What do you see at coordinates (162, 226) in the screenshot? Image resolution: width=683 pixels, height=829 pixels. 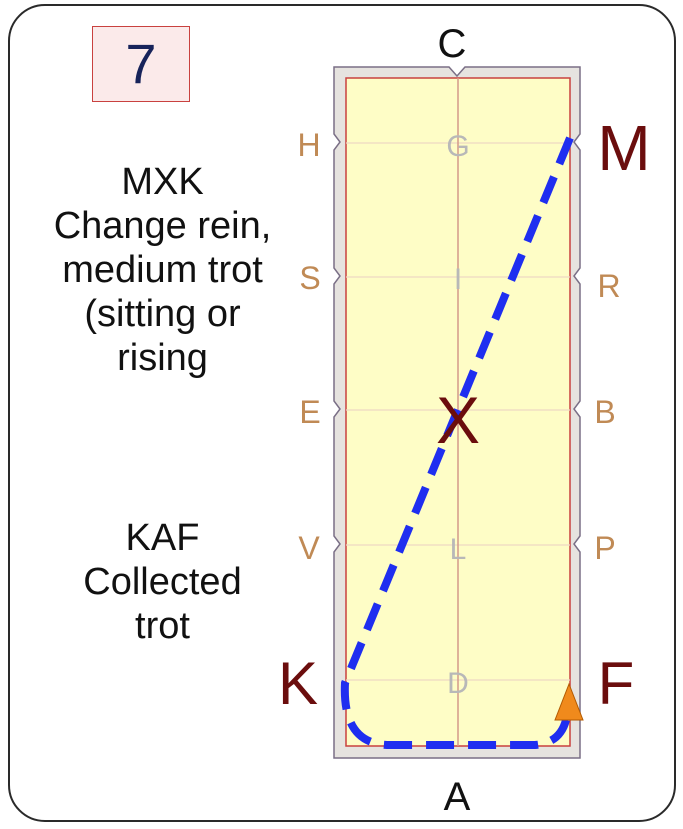 I see `instruction-line: Change rein,` at bounding box center [162, 226].